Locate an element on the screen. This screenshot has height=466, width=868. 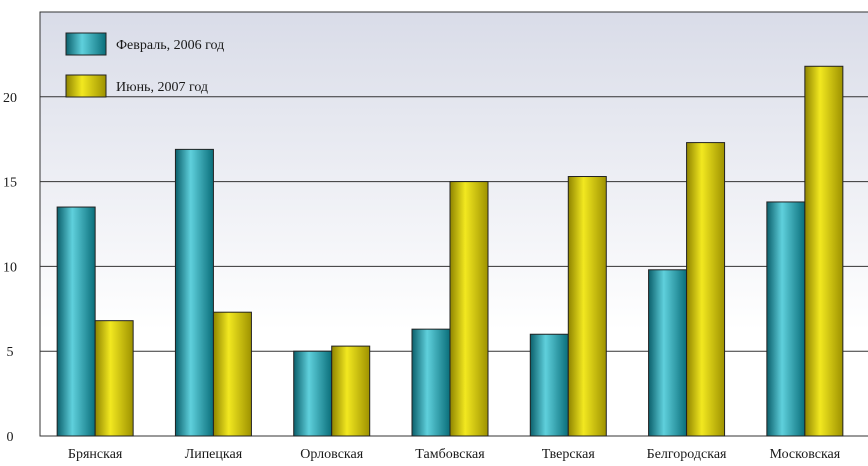
y-tick-label: 0 is located at coordinates (10, 437).